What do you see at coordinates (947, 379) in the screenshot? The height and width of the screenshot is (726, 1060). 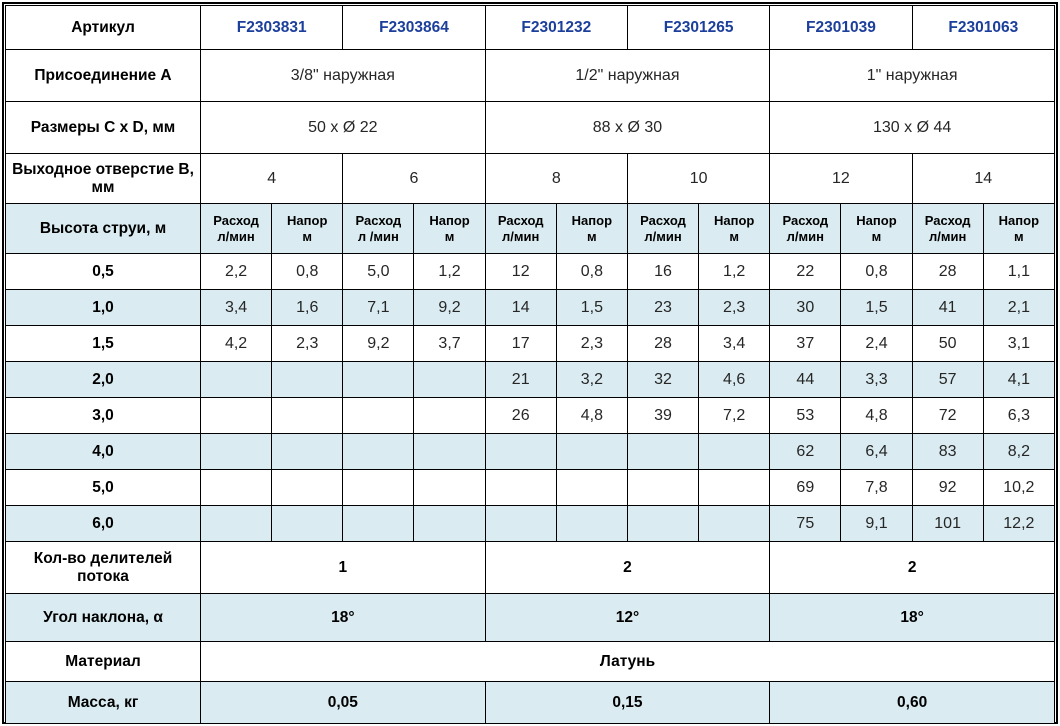 I see `data-cell: 57` at bounding box center [947, 379].